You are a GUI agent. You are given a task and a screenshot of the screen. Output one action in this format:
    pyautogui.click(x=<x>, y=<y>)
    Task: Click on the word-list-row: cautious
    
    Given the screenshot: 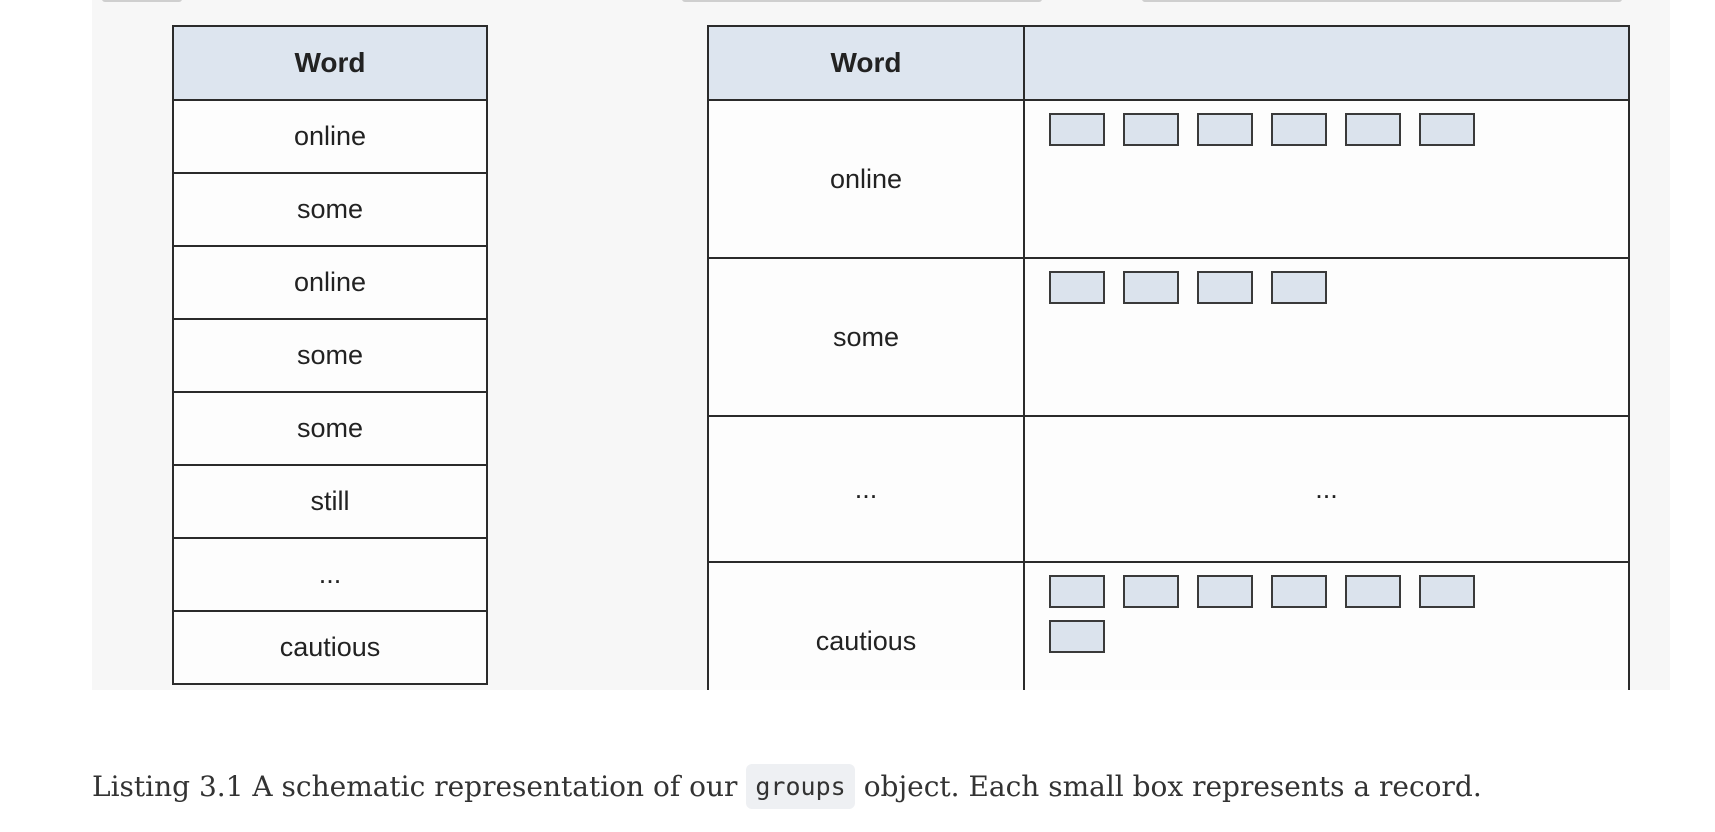 What is the action you would take?
    pyautogui.click(x=330, y=647)
    